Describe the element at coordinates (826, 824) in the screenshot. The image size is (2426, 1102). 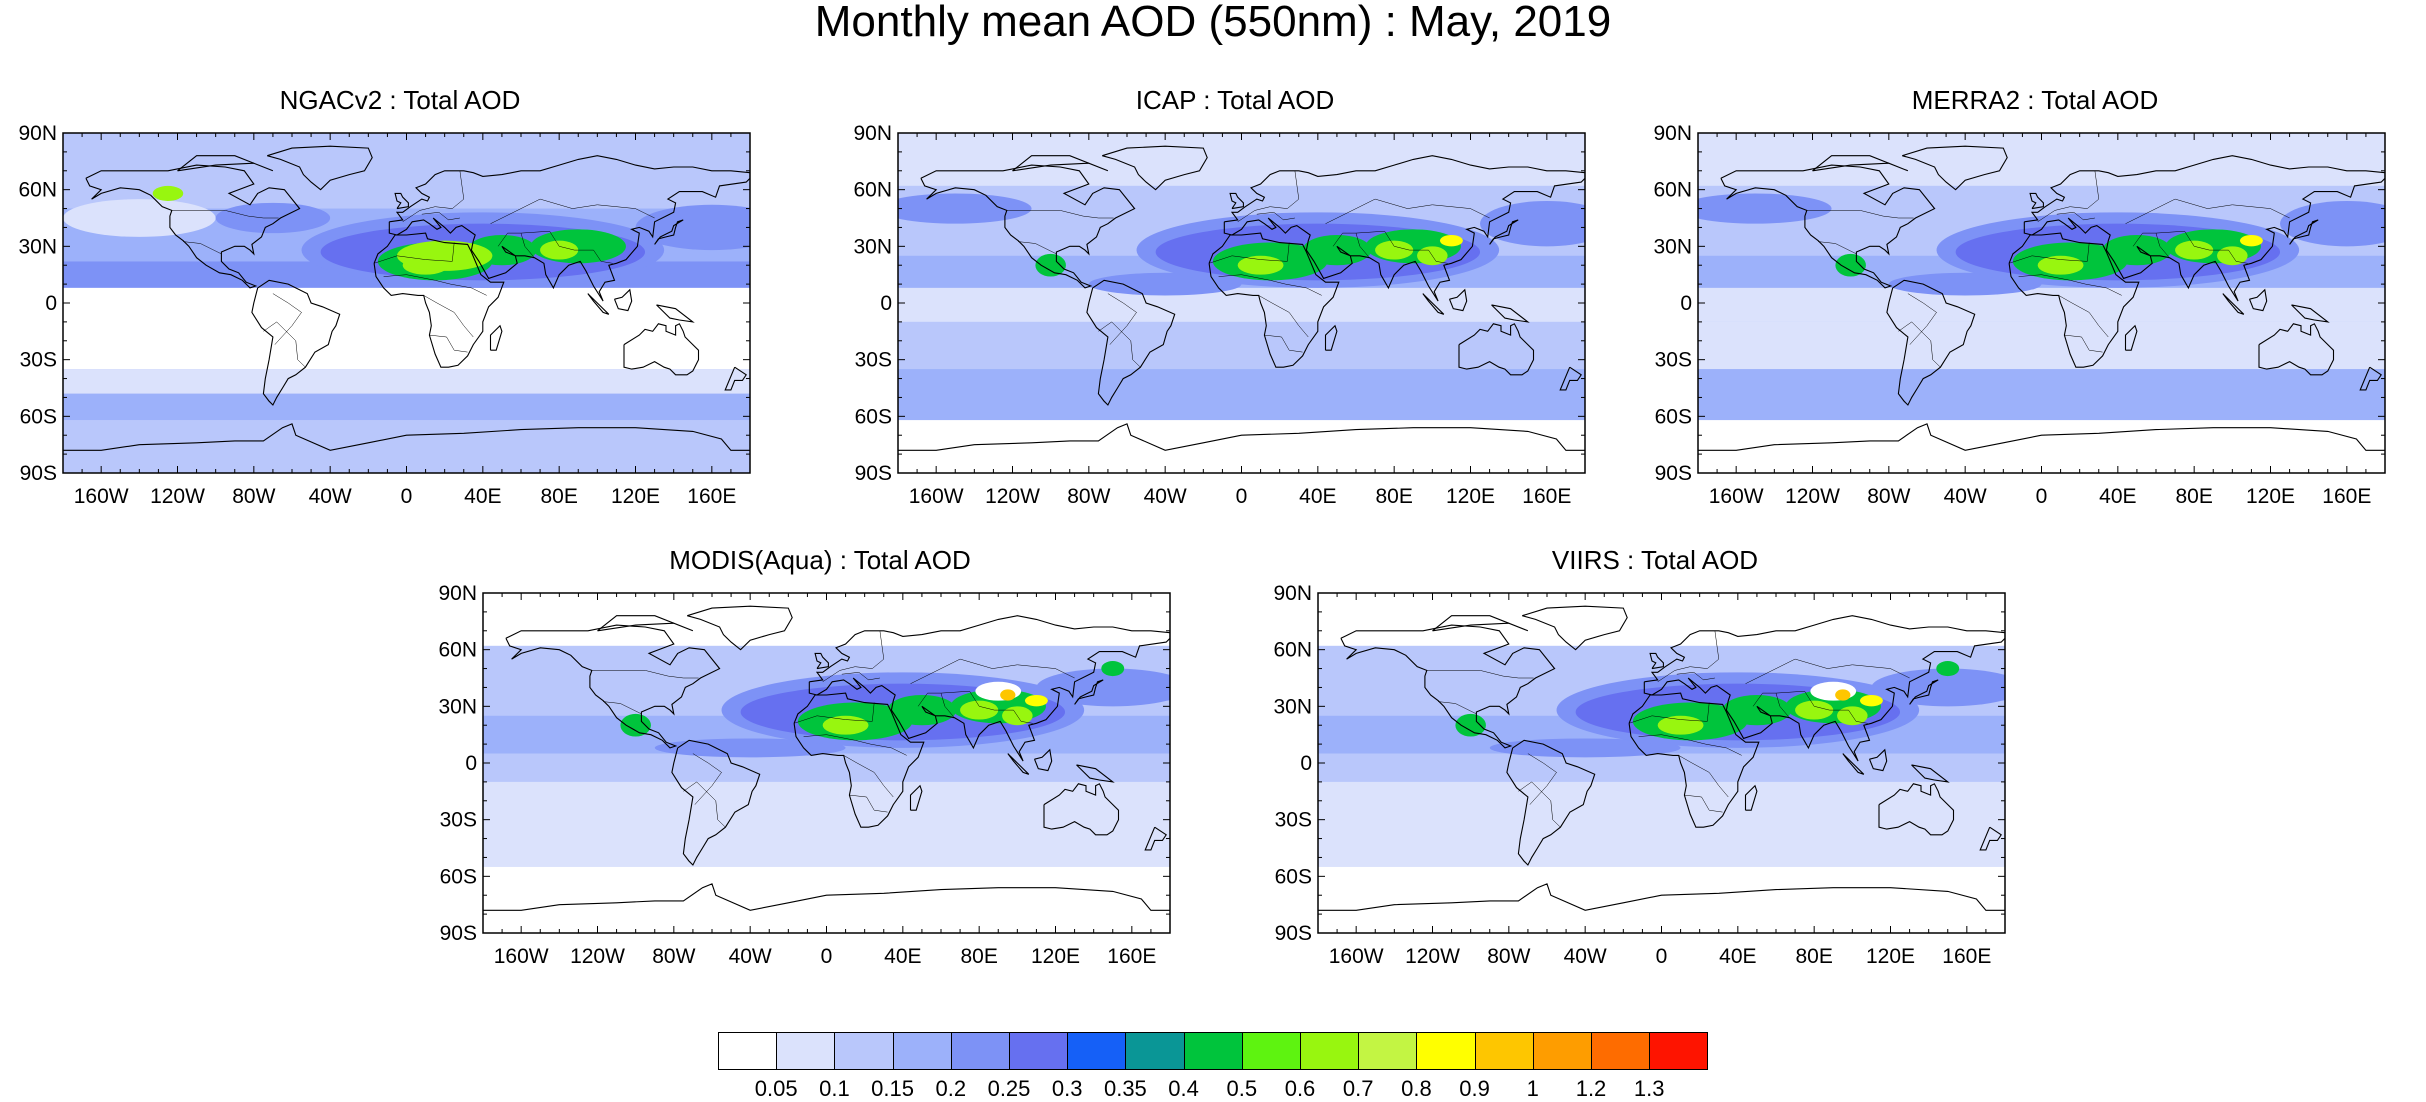
I see `aod-band-south-ocean` at that location.